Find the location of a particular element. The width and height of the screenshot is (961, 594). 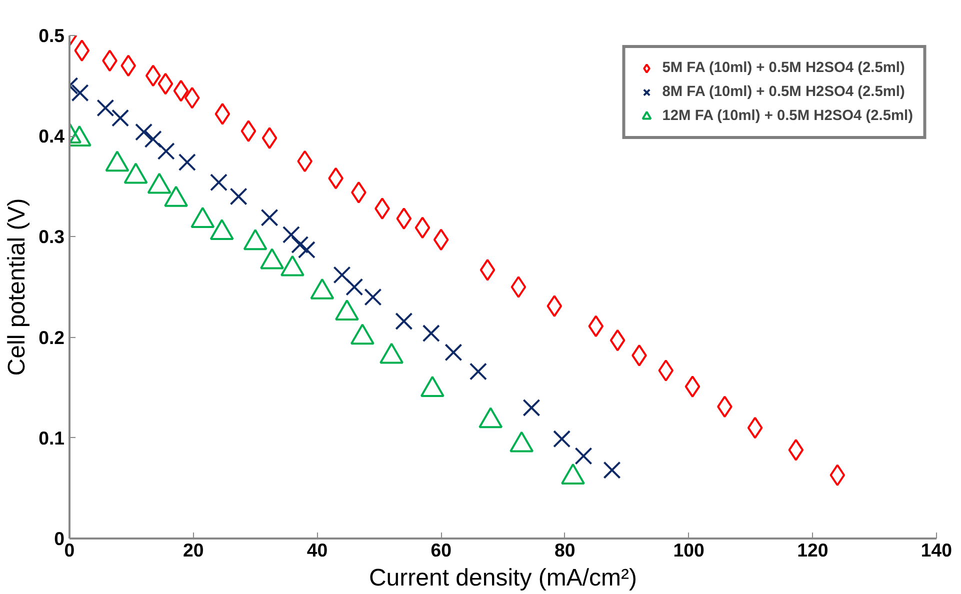

x-tick-label: 20 is located at coordinates (193, 550).